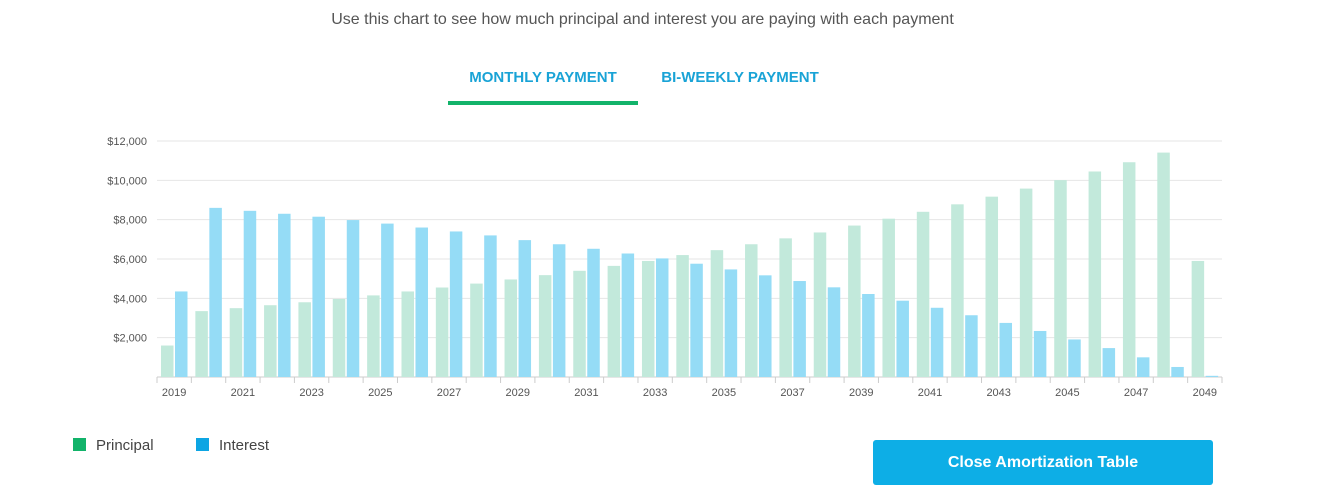 Image resolution: width=1337 pixels, height=501 pixels. I want to click on x-tick-label: 2027, so click(449, 393).